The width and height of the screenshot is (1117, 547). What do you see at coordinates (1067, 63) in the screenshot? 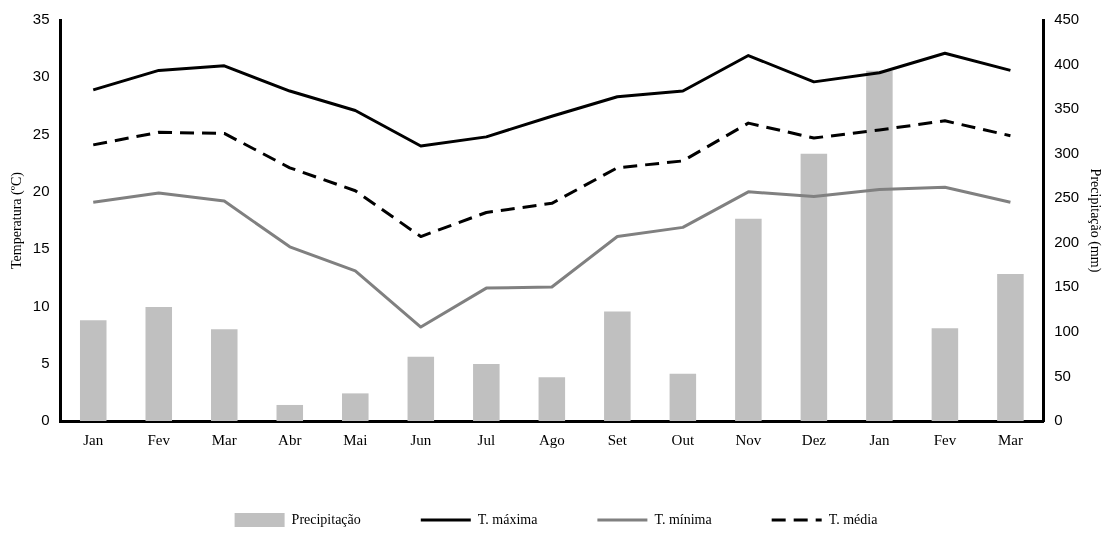
I see `y2-tick-label: 400` at bounding box center [1067, 63].